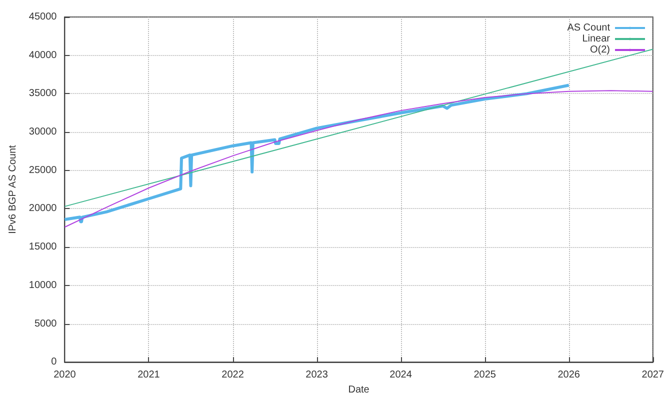  What do you see at coordinates (653, 375) in the screenshot?
I see `x-tick-label: 2027` at bounding box center [653, 375].